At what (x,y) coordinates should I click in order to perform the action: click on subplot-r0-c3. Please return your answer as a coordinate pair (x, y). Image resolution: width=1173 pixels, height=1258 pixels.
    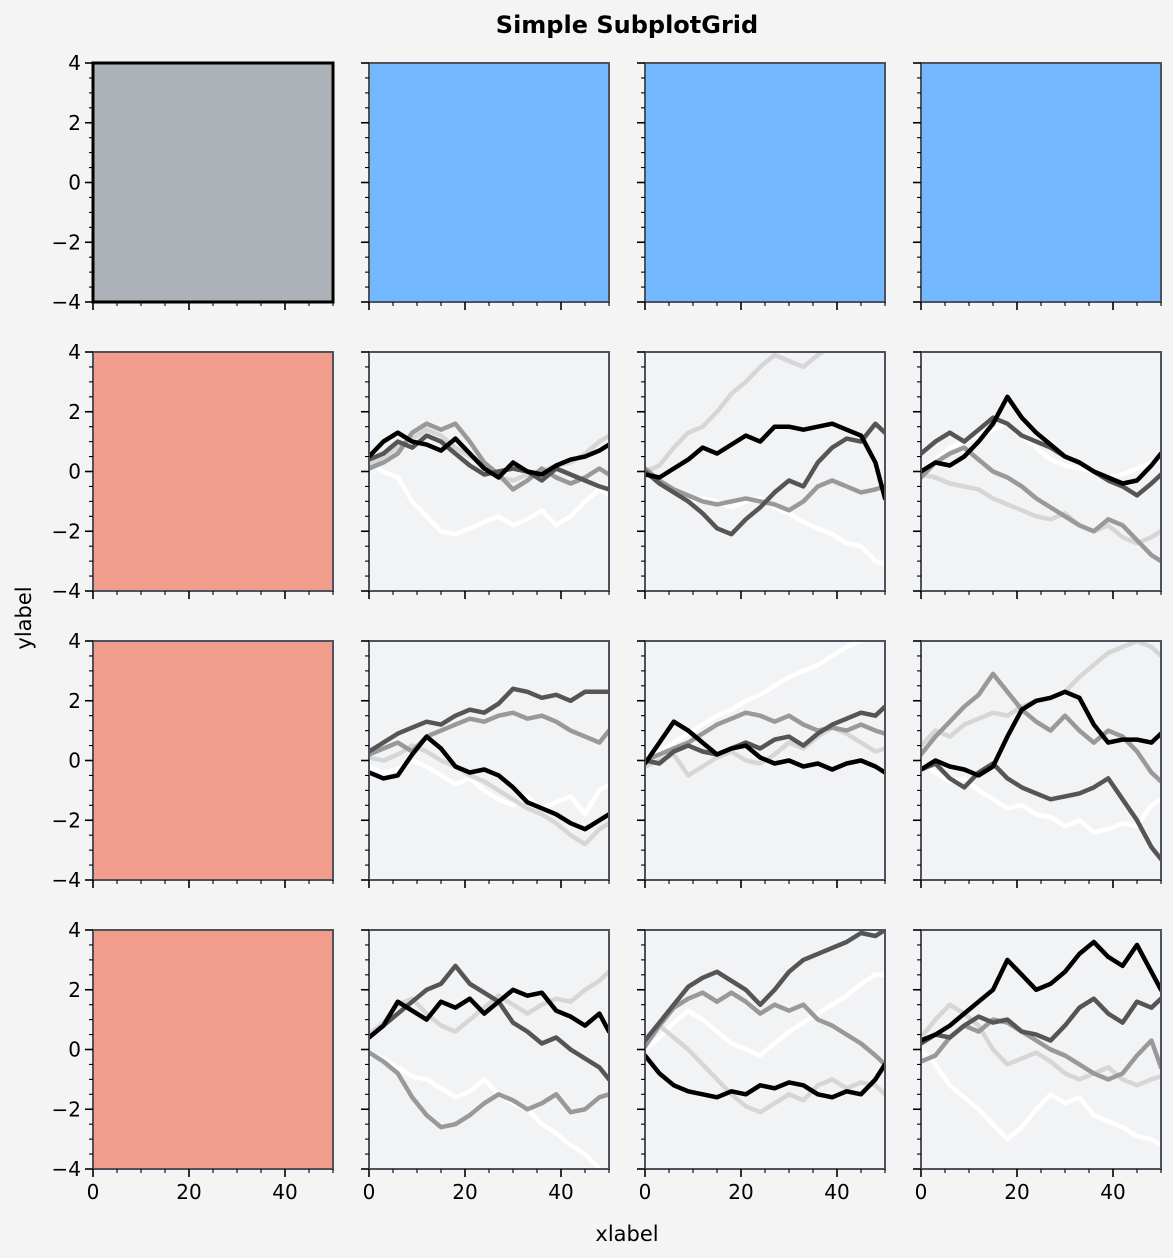
    Looking at the image, I should click on (1037, 186).